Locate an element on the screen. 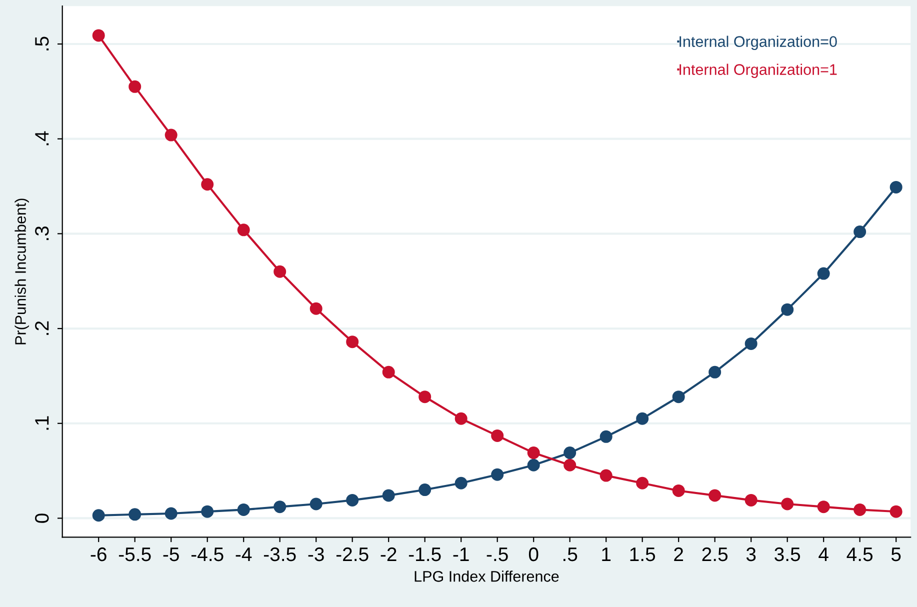 Image resolution: width=917 pixels, height=607 pixels. y-tick-label: .1 is located at coordinates (42, 423).